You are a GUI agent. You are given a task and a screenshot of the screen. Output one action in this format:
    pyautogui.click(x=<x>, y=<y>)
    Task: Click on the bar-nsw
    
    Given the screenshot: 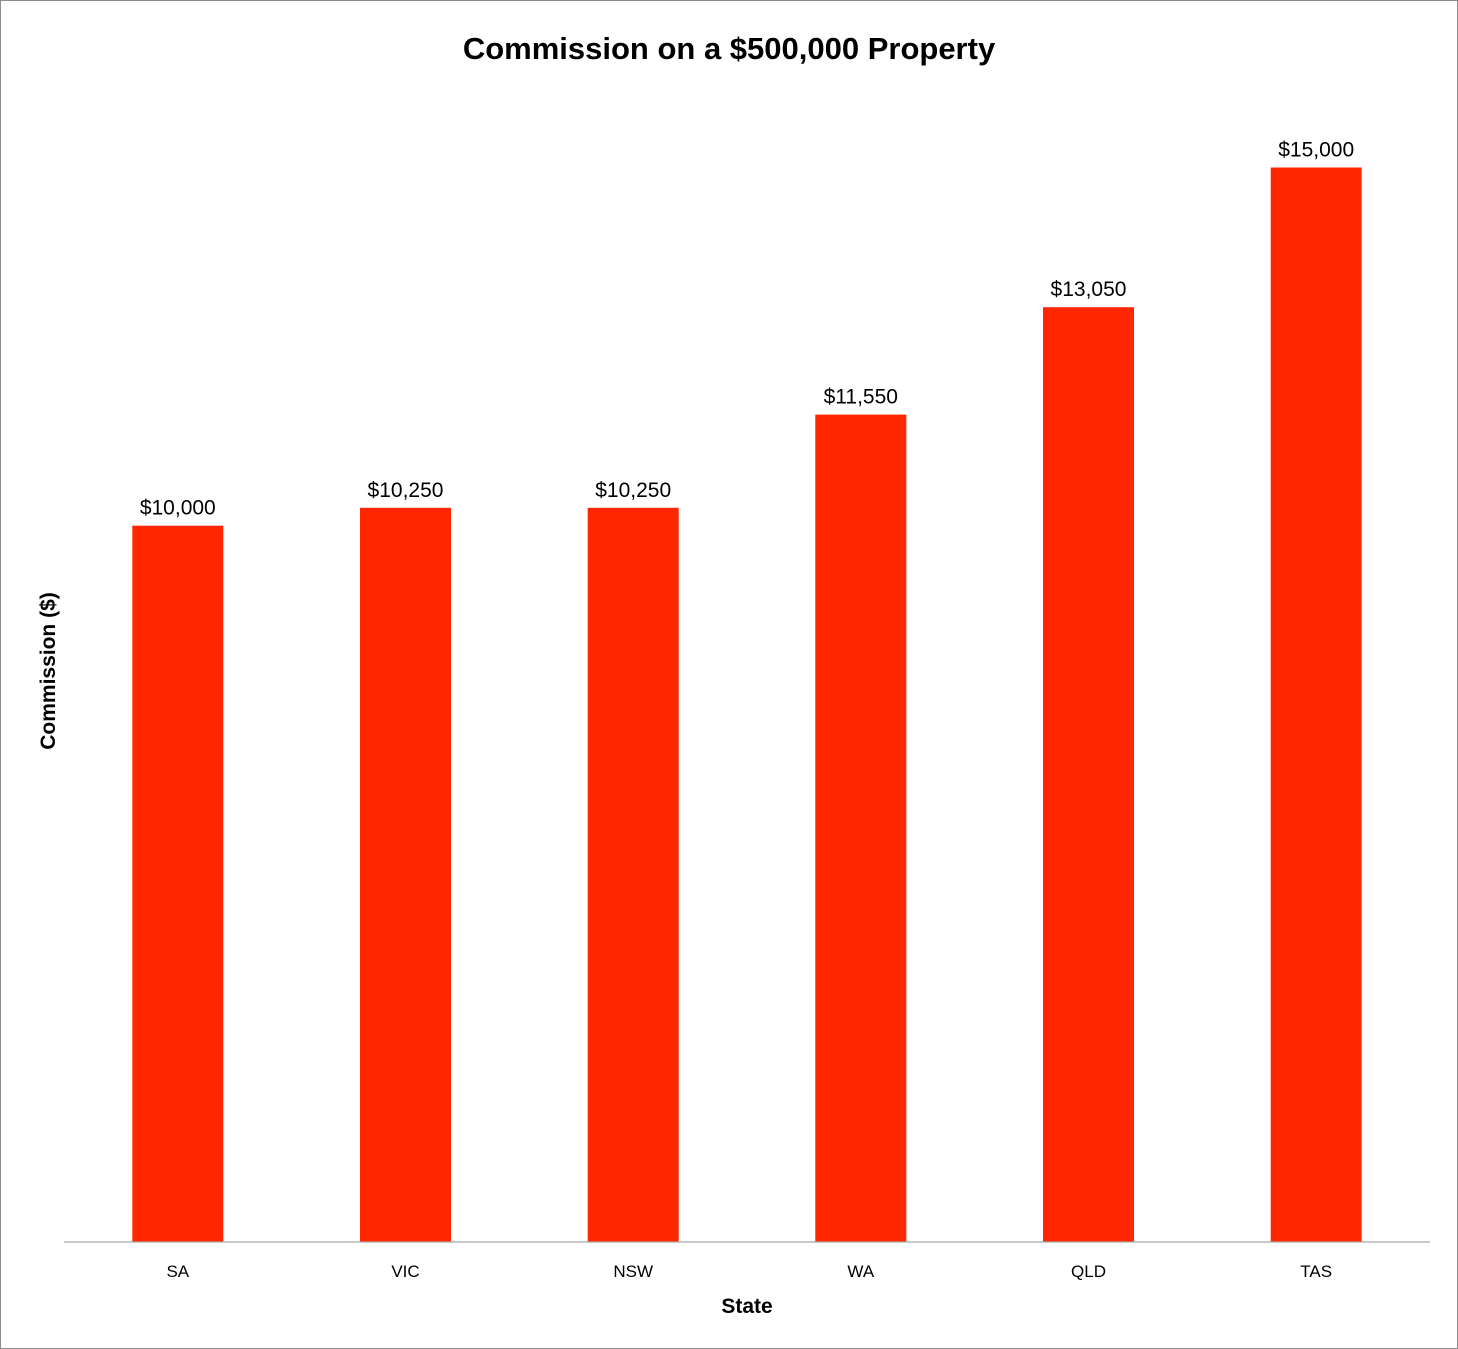 What is the action you would take?
    pyautogui.click(x=633, y=874)
    